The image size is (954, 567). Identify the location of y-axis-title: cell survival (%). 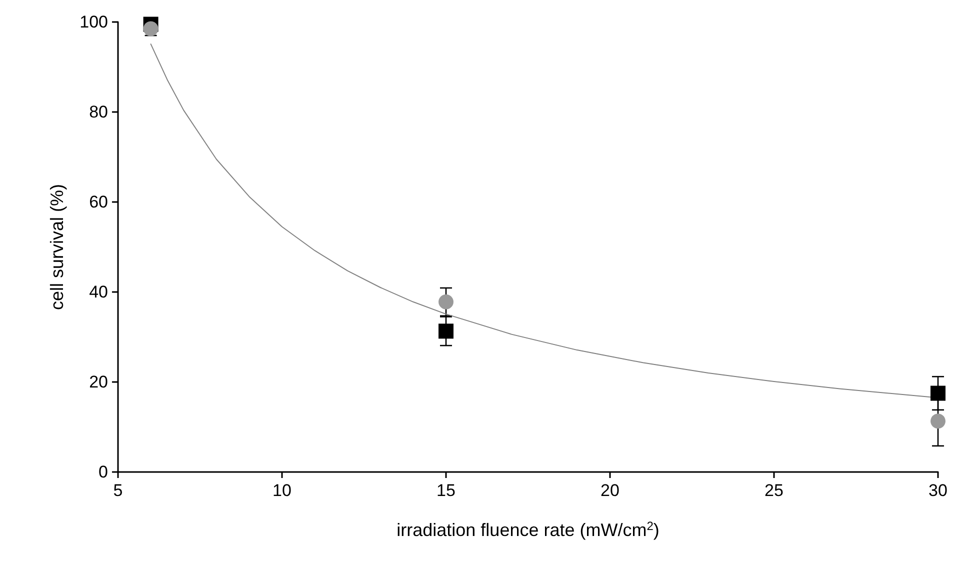
(57, 247).